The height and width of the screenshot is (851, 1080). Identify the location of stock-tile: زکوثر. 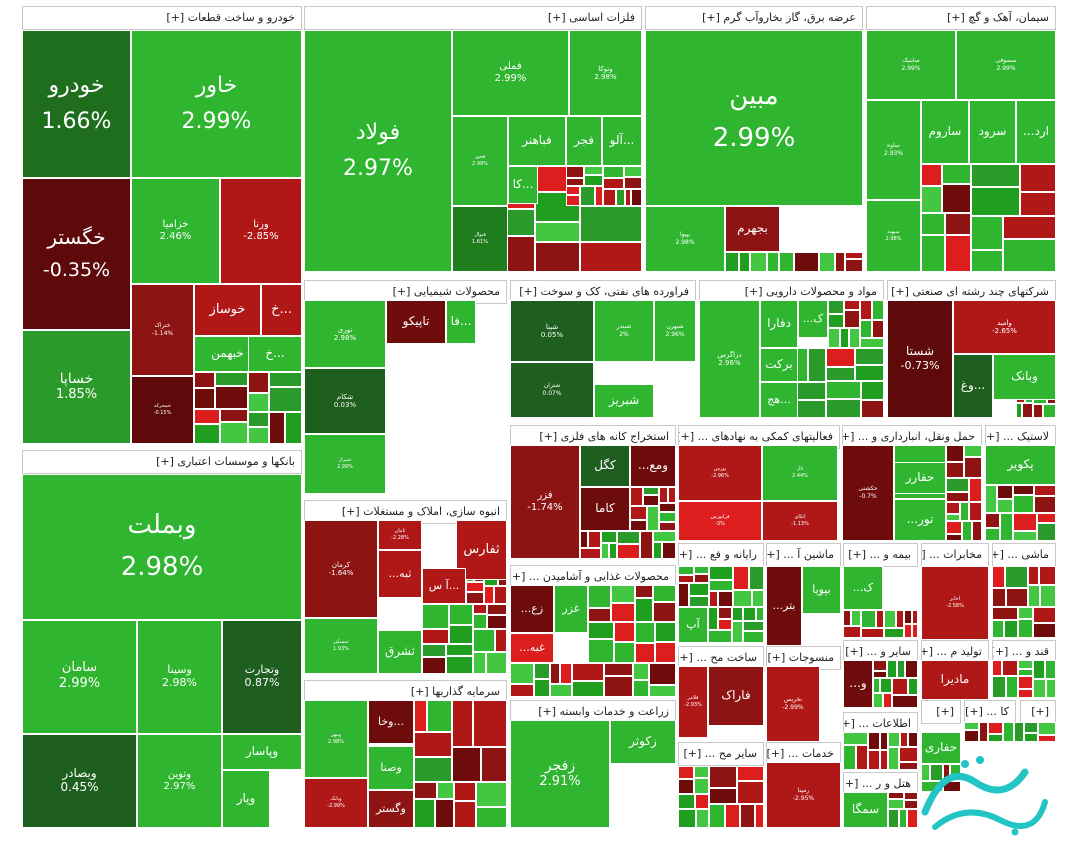
(643, 742).